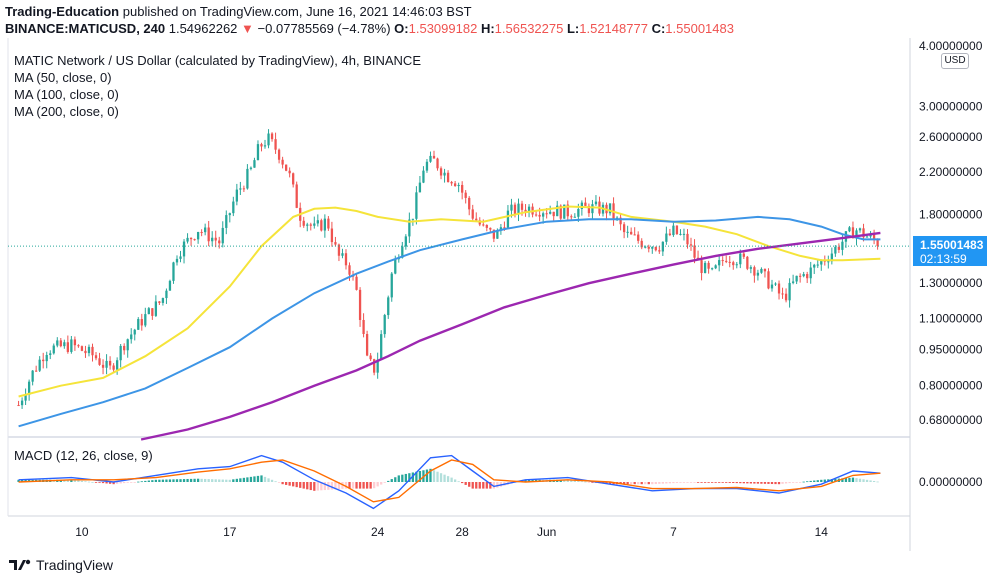 This screenshot has height=585, width=1006. Describe the element at coordinates (952, 245) in the screenshot. I see `last-price-label: 1.55001483` at that location.